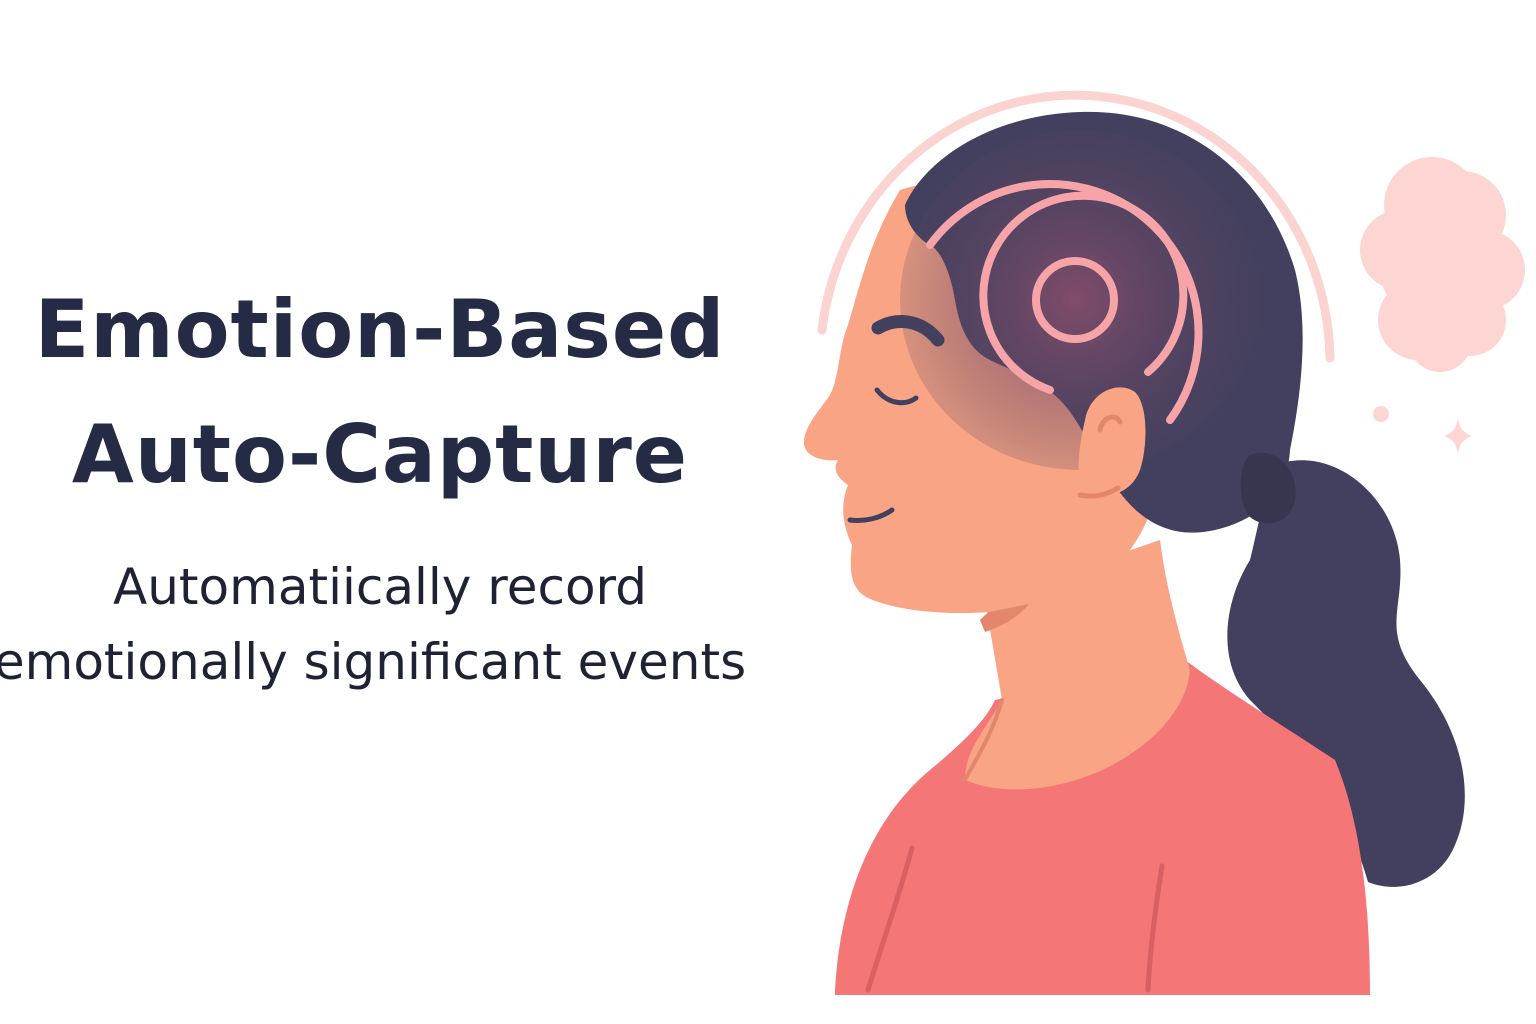  Describe the element at coordinates (380, 329) in the screenshot. I see `headline-line-1: Emotion-Based` at that location.